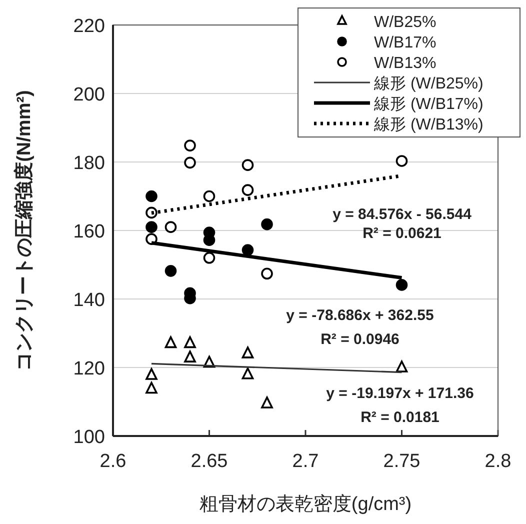 The image size is (526, 524). Describe the element at coordinates (400, 393) in the screenshot. I see `annotation: y = -19.197x + 171.36` at that location.